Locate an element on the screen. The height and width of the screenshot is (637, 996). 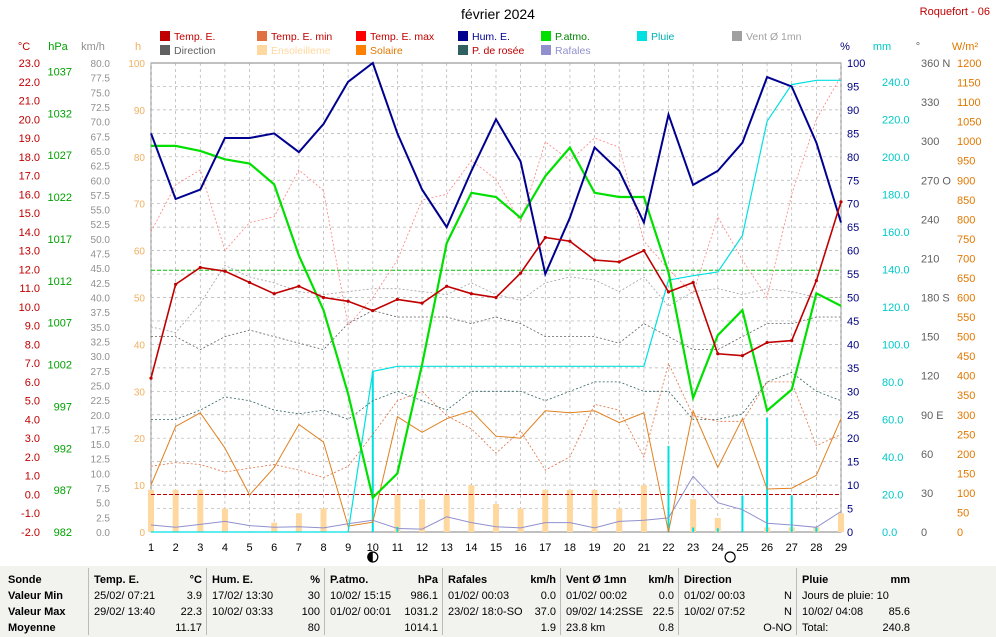
stats-avg-value: 0.8 is located at coordinates (666, 628).